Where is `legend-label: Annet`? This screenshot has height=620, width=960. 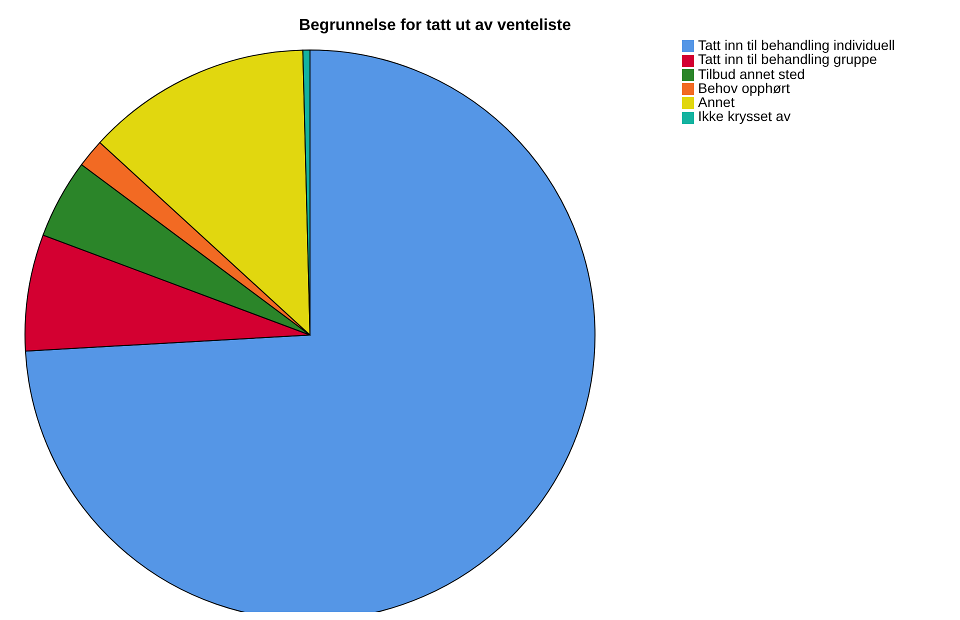 legend-label: Annet is located at coordinates (716, 102).